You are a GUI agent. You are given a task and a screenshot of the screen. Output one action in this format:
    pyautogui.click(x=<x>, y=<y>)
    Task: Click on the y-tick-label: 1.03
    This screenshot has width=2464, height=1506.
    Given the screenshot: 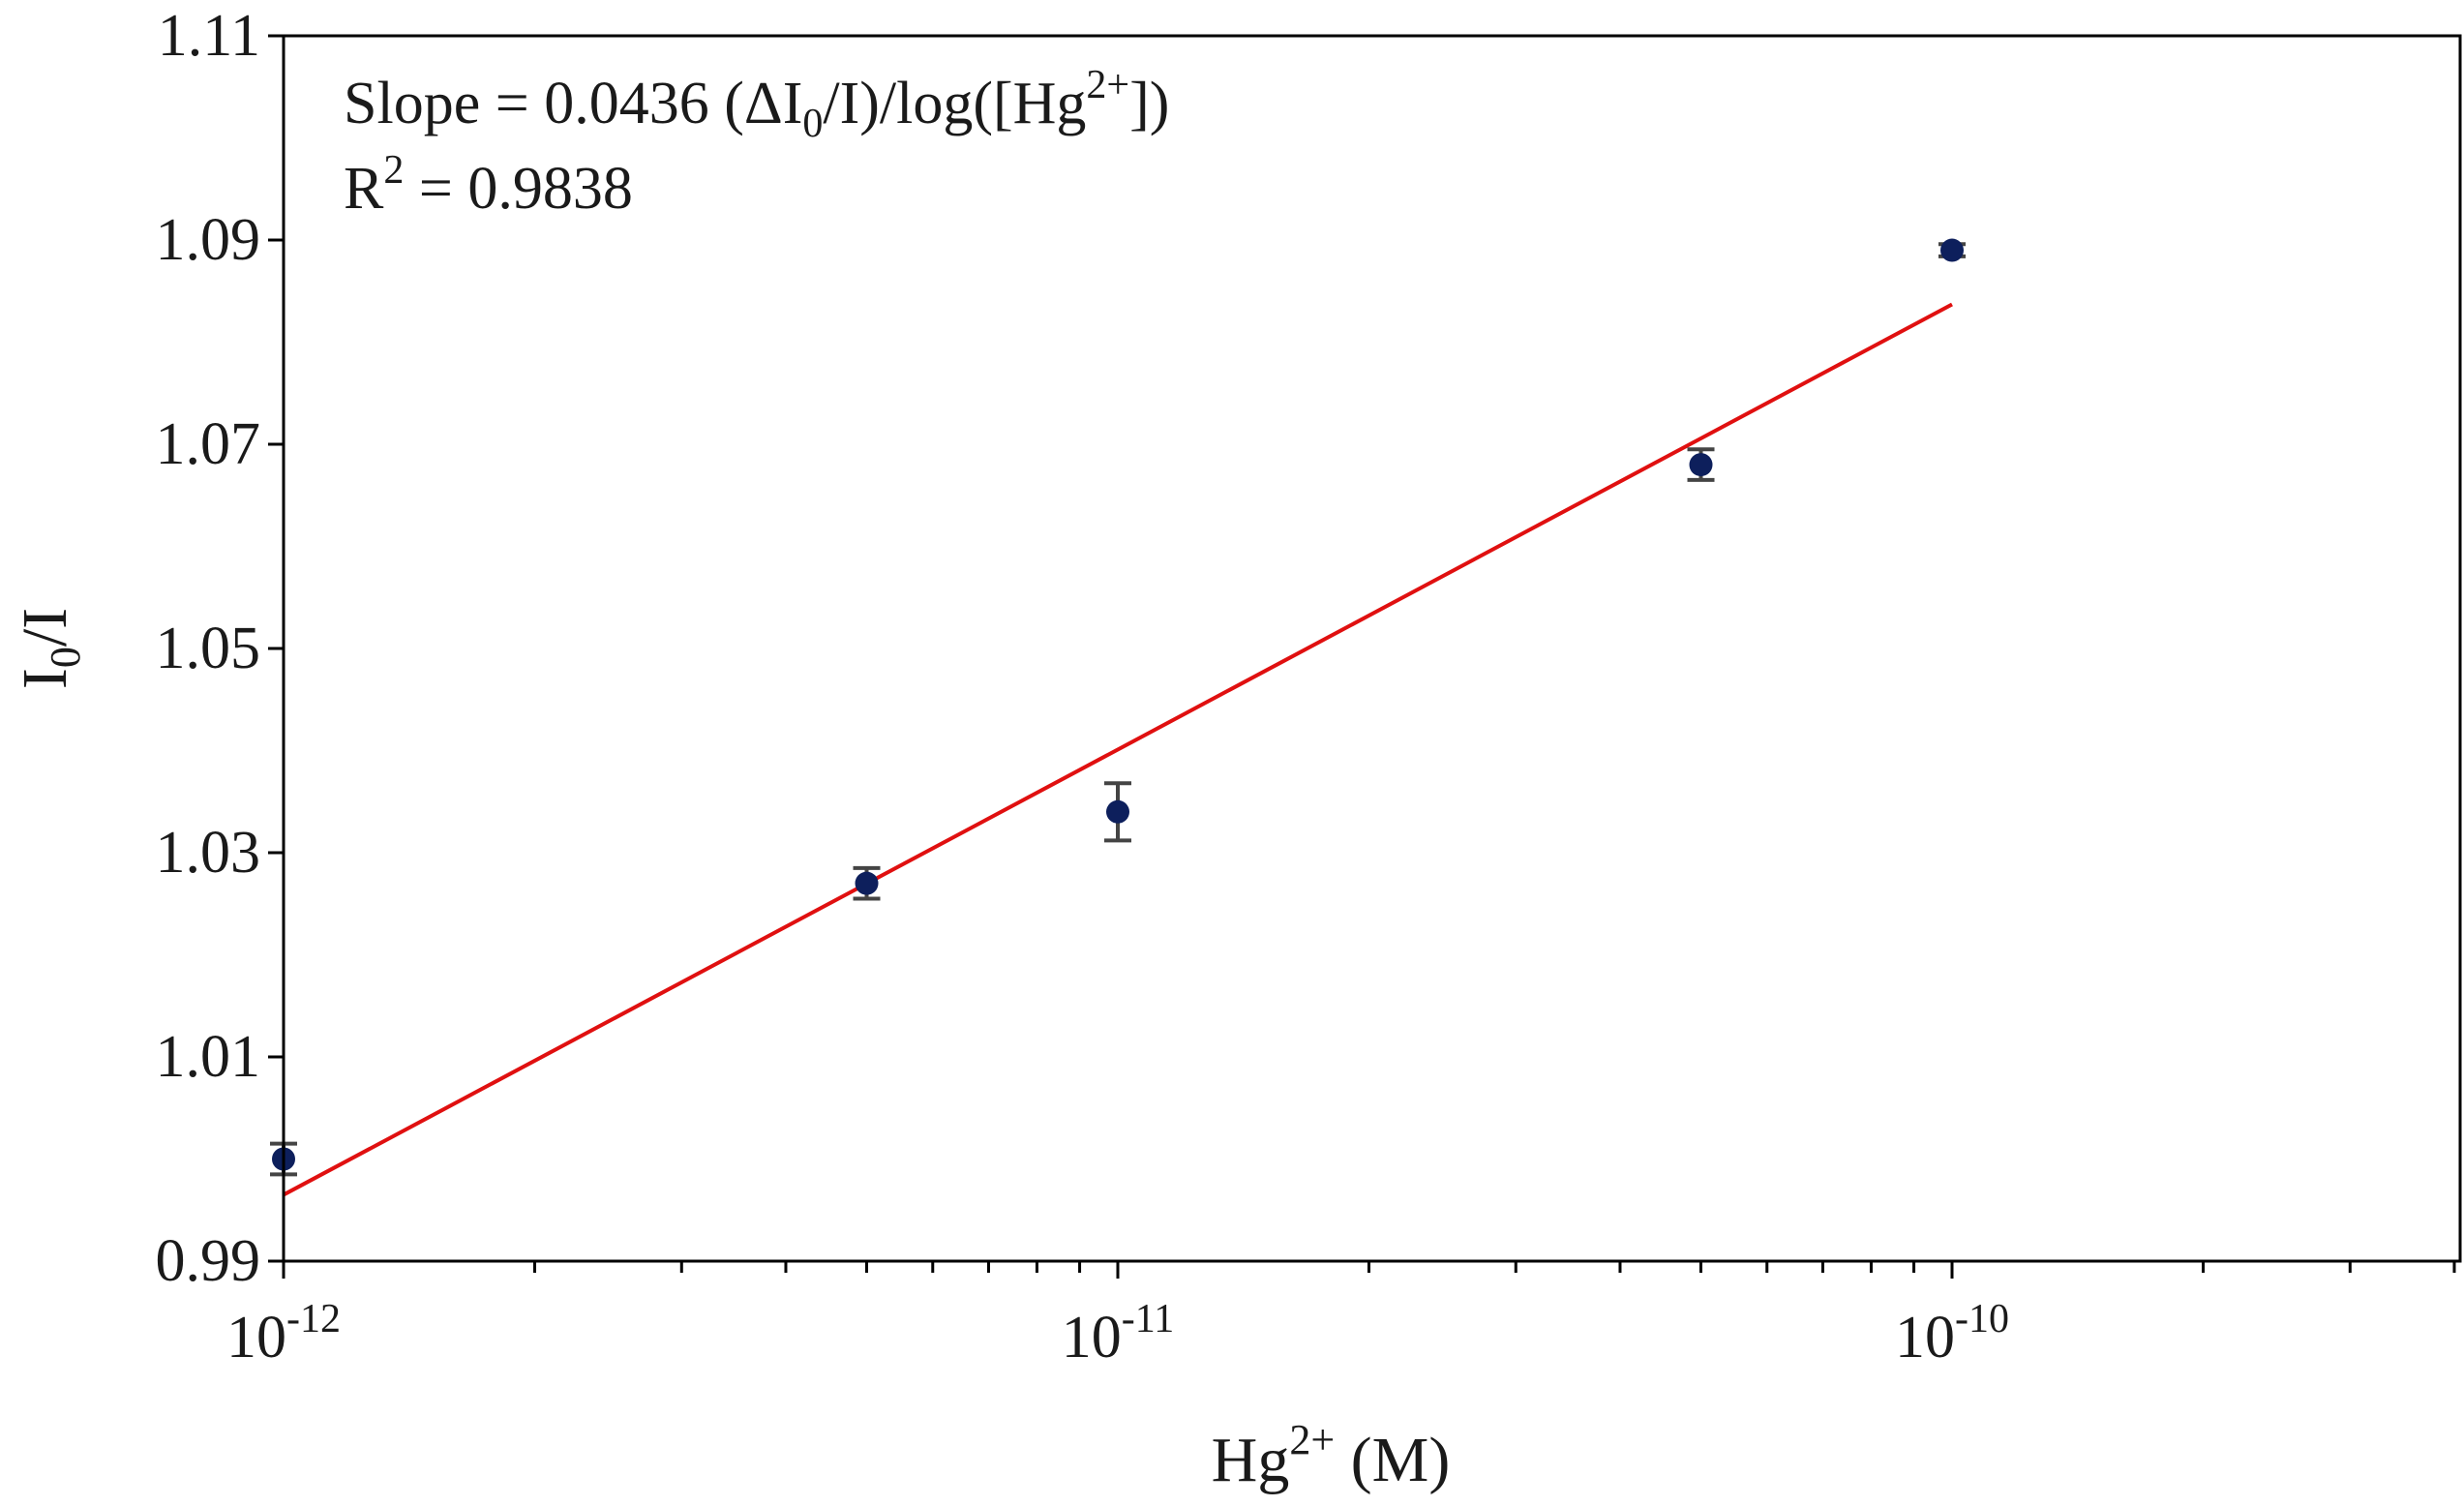 What is the action you would take?
    pyautogui.click(x=208, y=853)
    